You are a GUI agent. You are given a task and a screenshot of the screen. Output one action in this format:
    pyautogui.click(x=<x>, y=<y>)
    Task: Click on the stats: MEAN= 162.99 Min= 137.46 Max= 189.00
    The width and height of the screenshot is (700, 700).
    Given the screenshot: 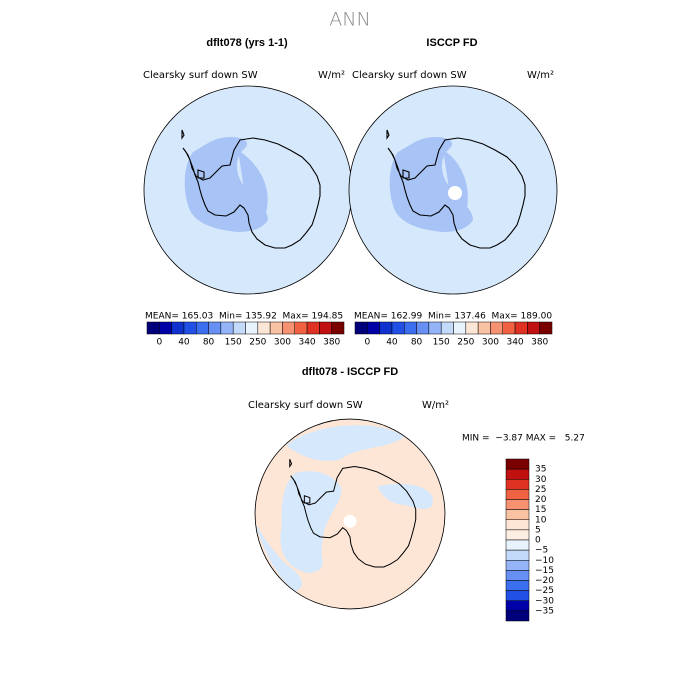 What is the action you would take?
    pyautogui.click(x=453, y=317)
    